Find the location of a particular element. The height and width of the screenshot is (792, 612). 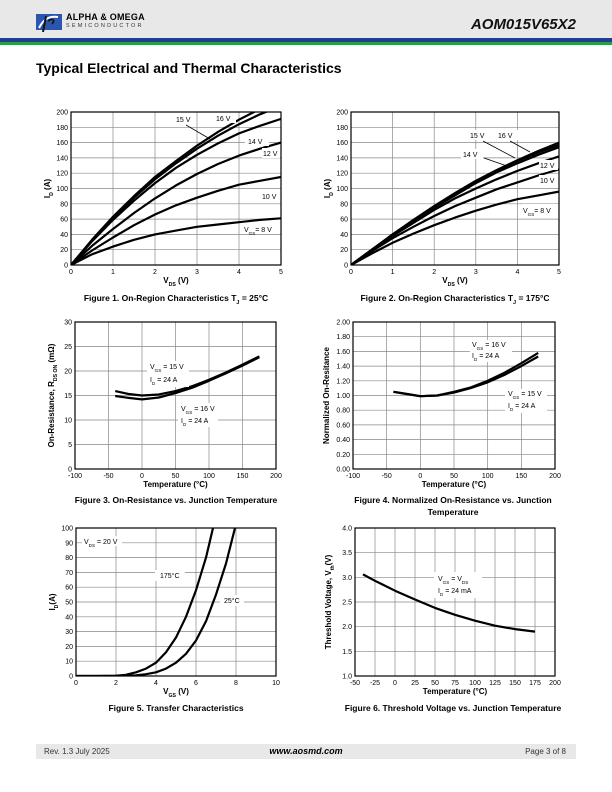

y-tick-label: 5 is located at coordinates (70, 445).